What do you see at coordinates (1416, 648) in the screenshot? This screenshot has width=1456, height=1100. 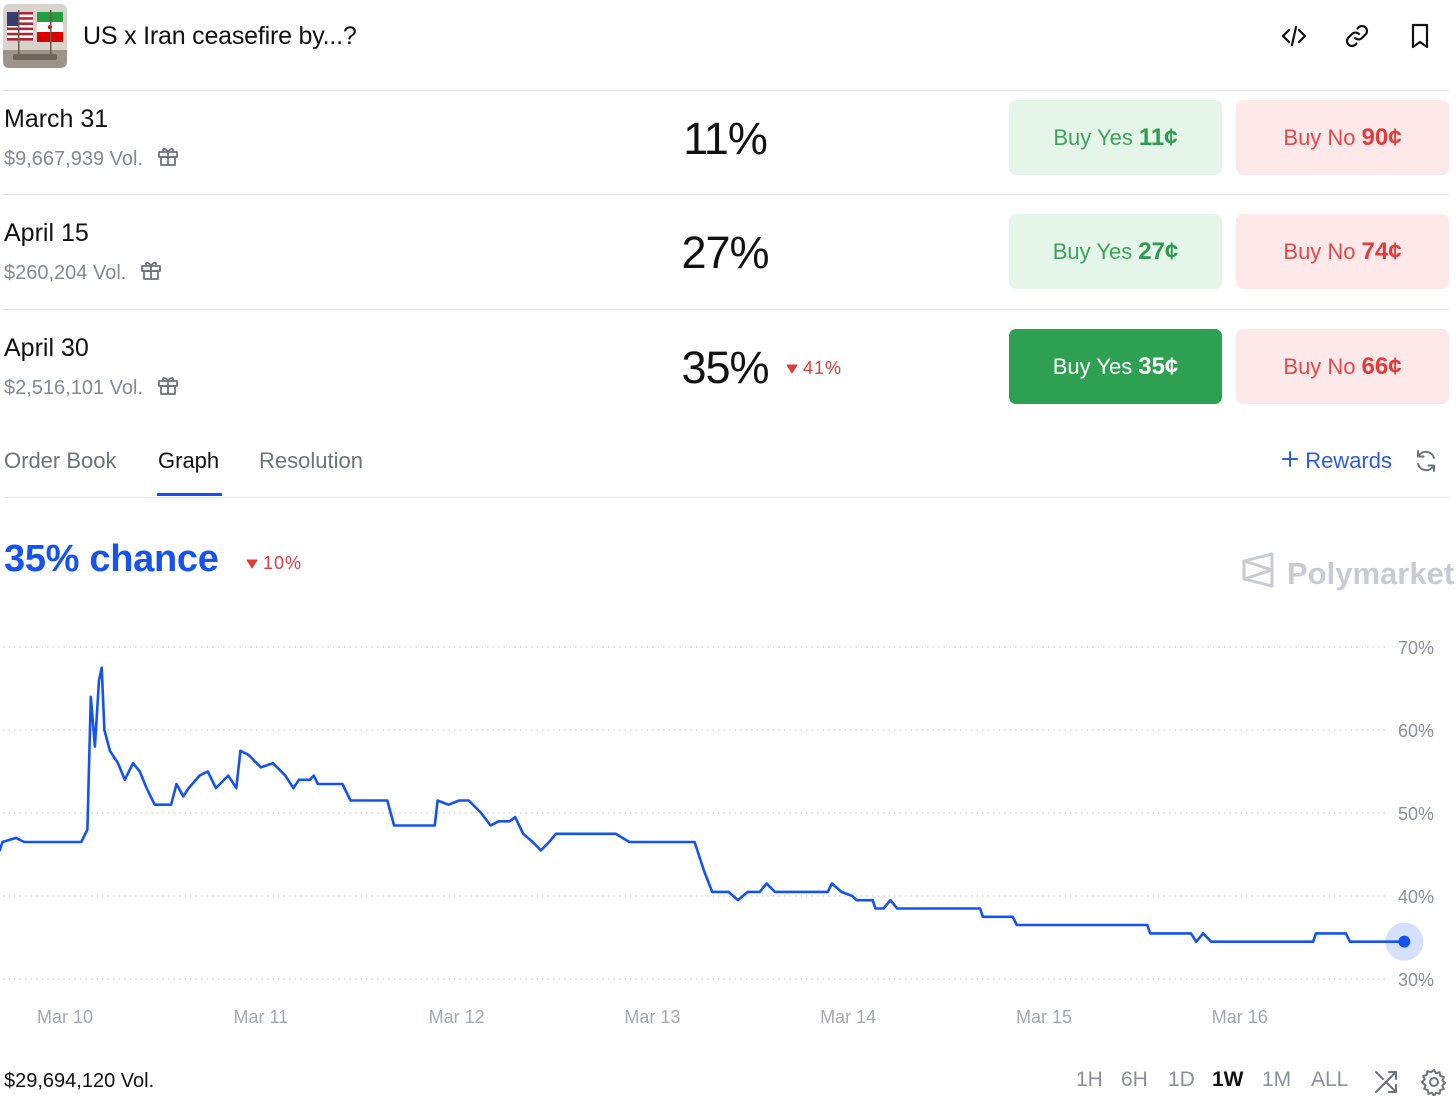 I see `y-tick-label: 70%` at bounding box center [1416, 648].